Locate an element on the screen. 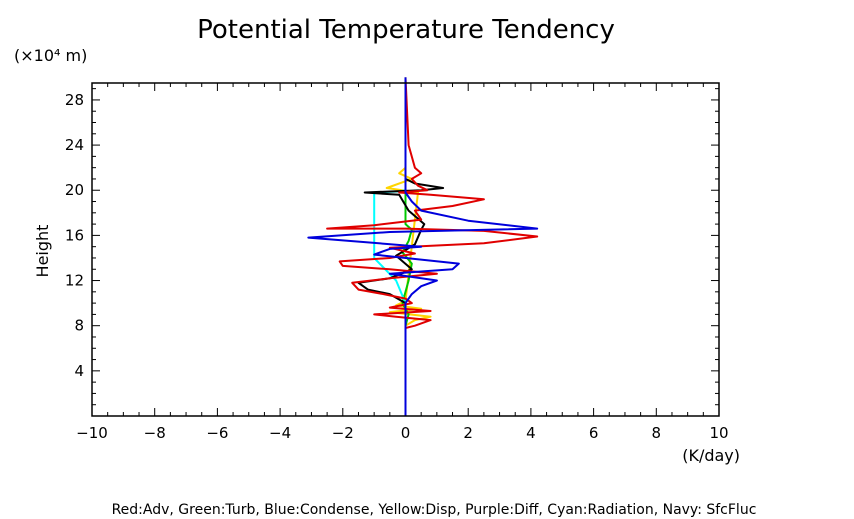  x-unit-label: (K/day) is located at coordinates (711, 455).